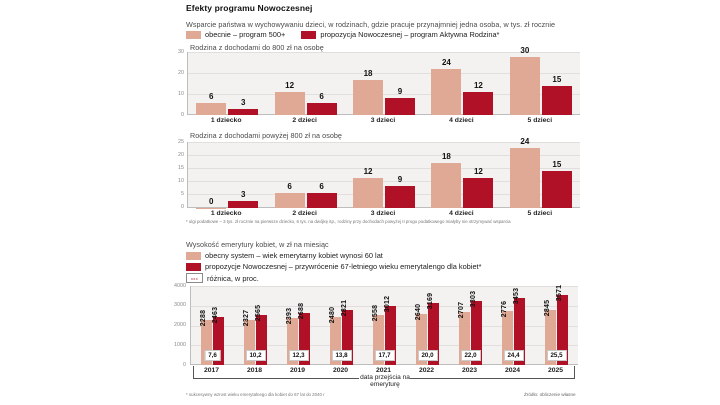  Describe the element at coordinates (249, 8) in the screenshot. I see `page-title: Efekty programu Nowoczesnej` at that location.